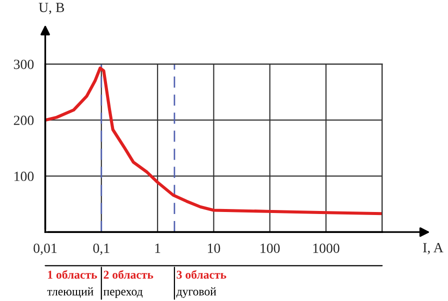 This screenshot has height=301, width=448. What do you see at coordinates (73, 274) in the screenshot?
I see `text: 1 область` at bounding box center [73, 274].